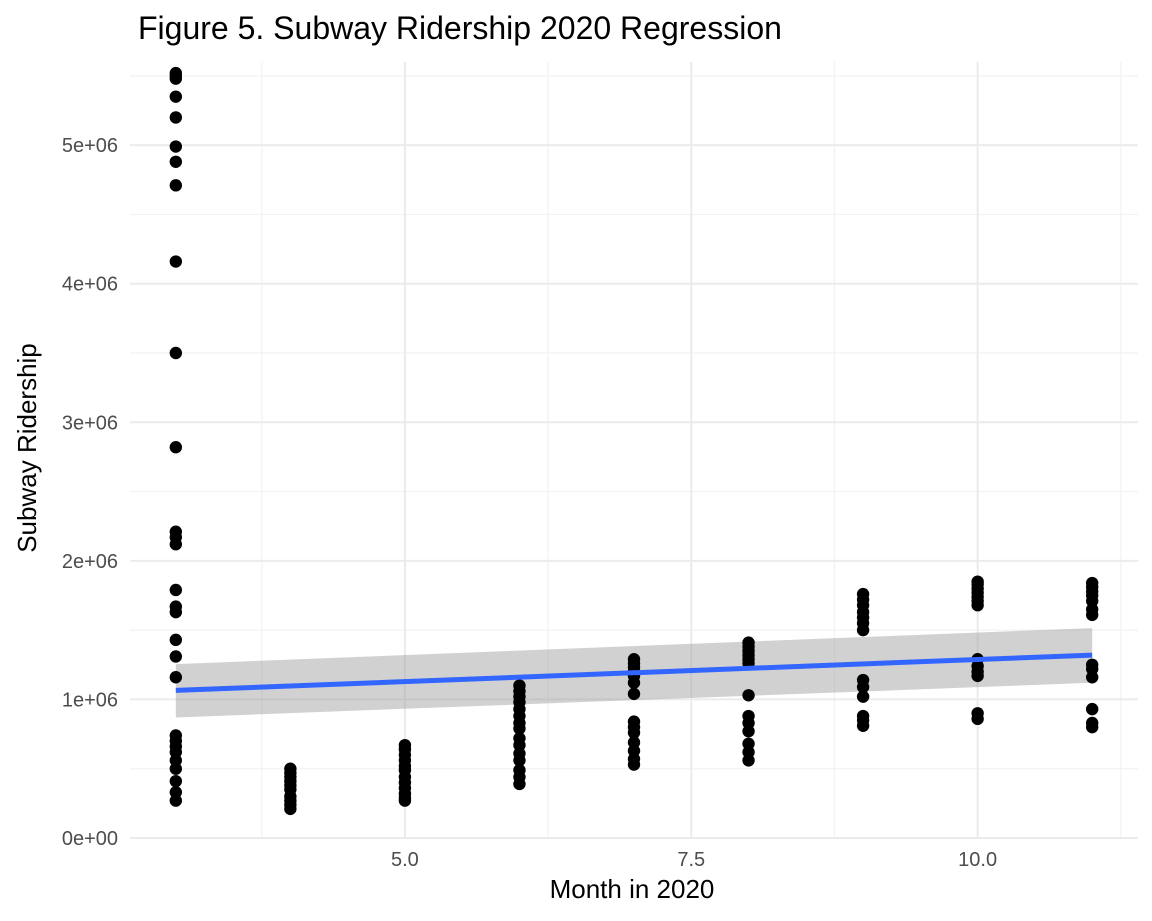 The height and width of the screenshot is (921, 1152). Describe the element at coordinates (27, 448) in the screenshot. I see `y-axis-label: Subway Ridership` at that location.